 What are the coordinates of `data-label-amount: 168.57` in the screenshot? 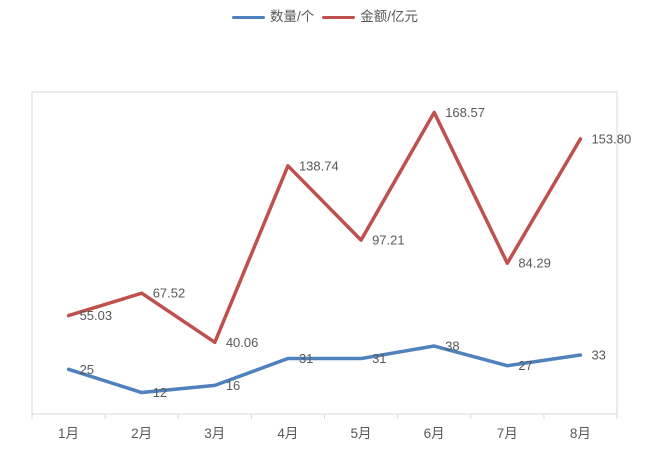 It's located at (465, 112).